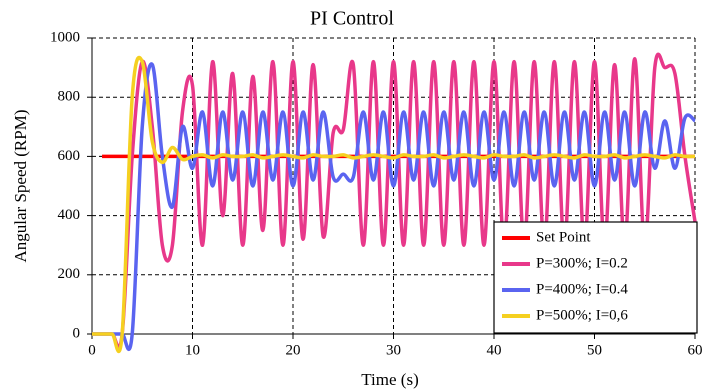  What do you see at coordinates (563, 237) in the screenshot?
I see `legend-label: Set Point` at bounding box center [563, 237].